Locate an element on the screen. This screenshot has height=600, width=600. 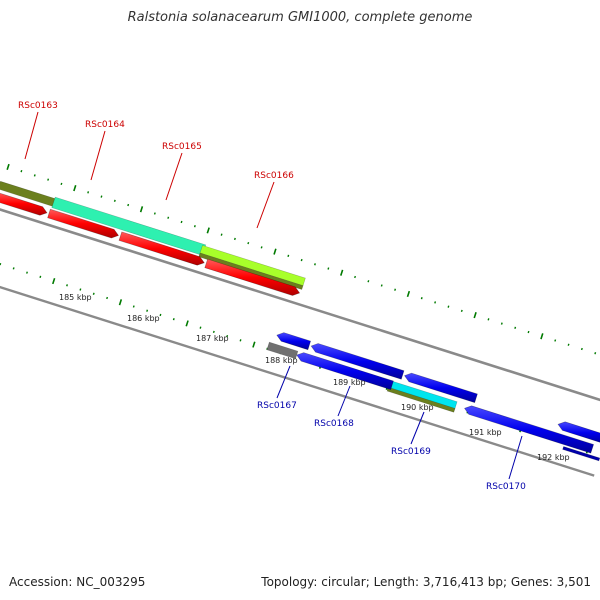
accession-info: Accession: NC_003295 is located at coordinates (77, 582).